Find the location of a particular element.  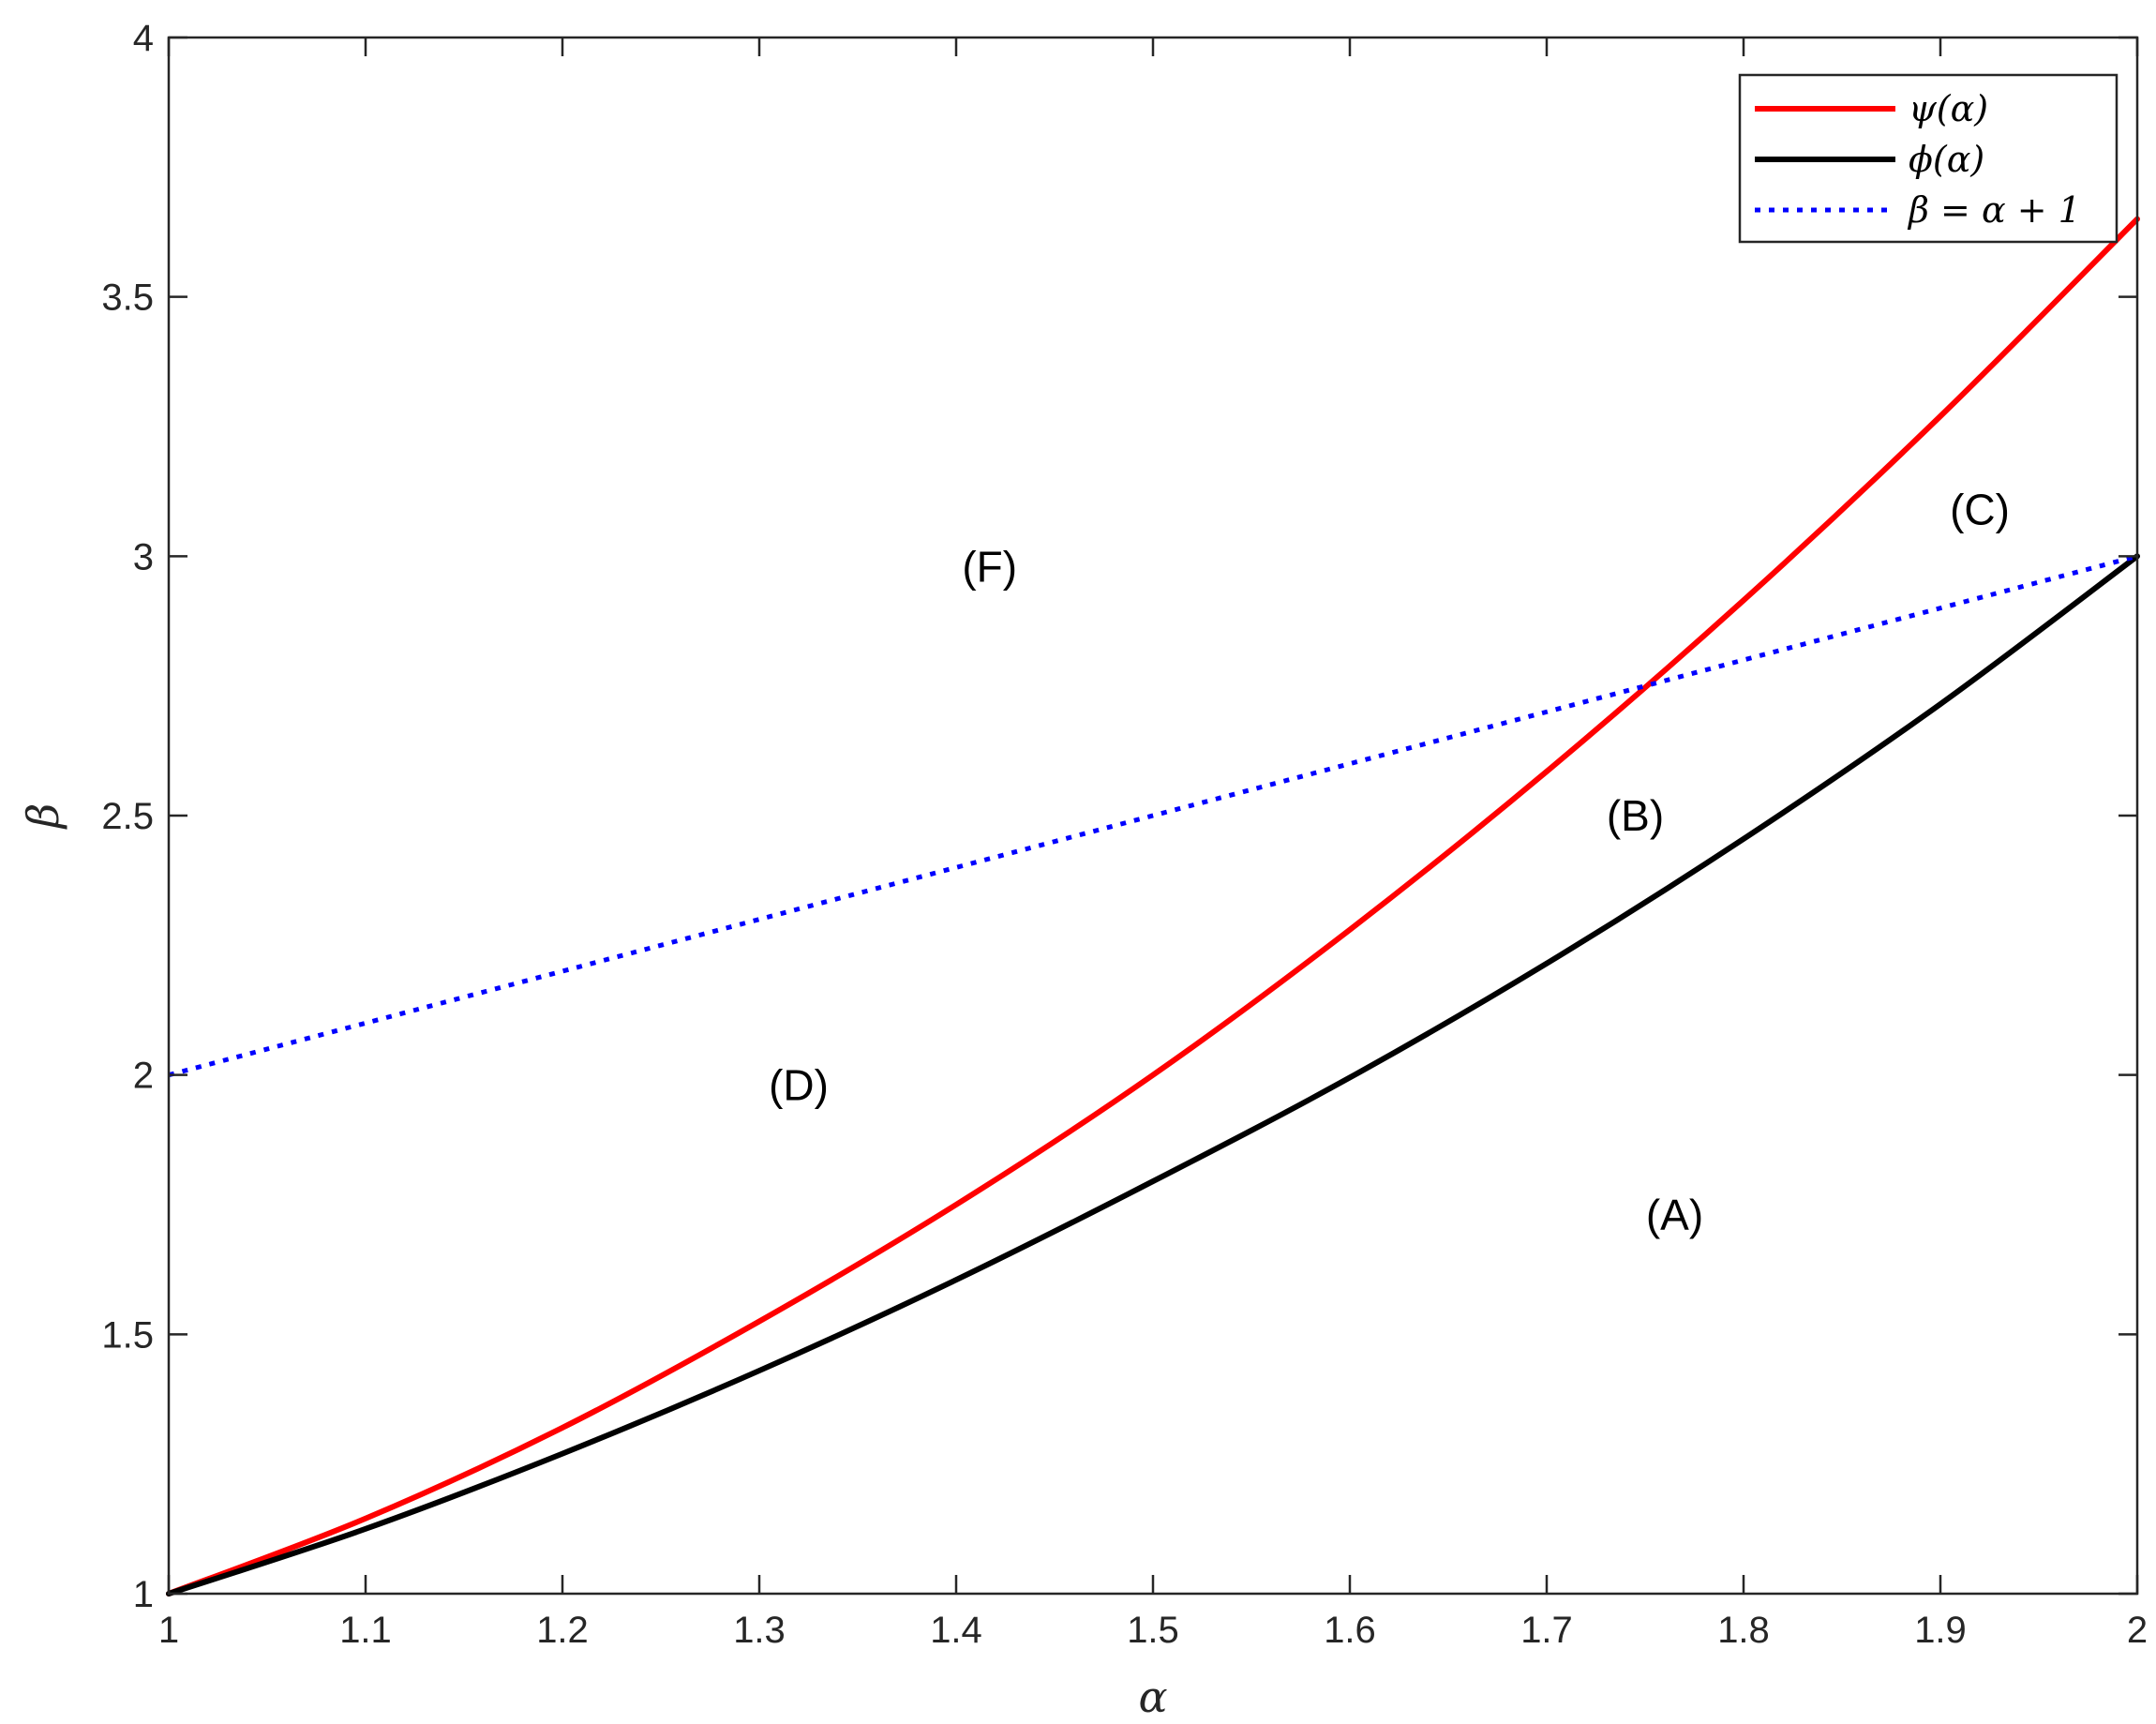

y-axis-label: β is located at coordinates (43, 817).